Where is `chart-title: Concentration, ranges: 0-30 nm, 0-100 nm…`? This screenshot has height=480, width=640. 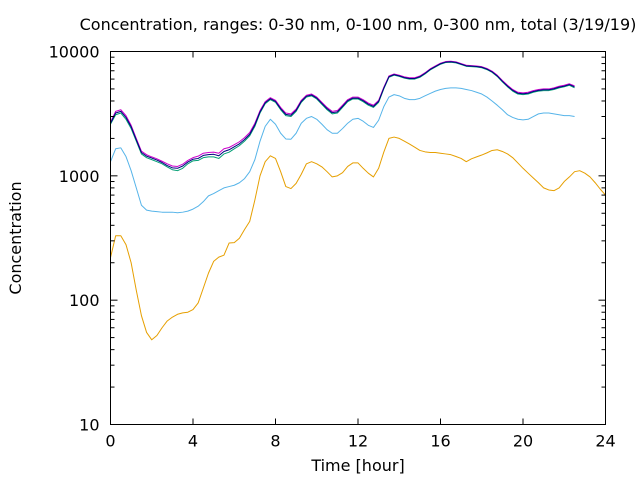
chart-title: Concentration, ranges: 0-30 nm, 0-100 nm… is located at coordinates (358, 24).